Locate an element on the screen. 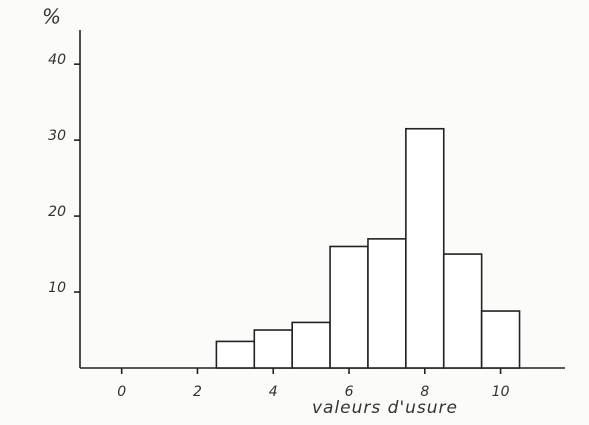  x-axis-label: valeurs d'usure is located at coordinates (385, 408).